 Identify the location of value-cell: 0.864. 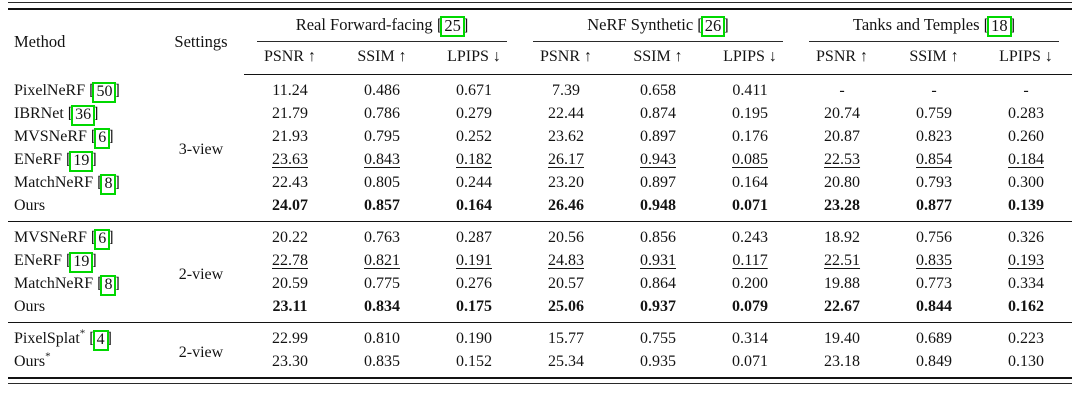
(658, 283).